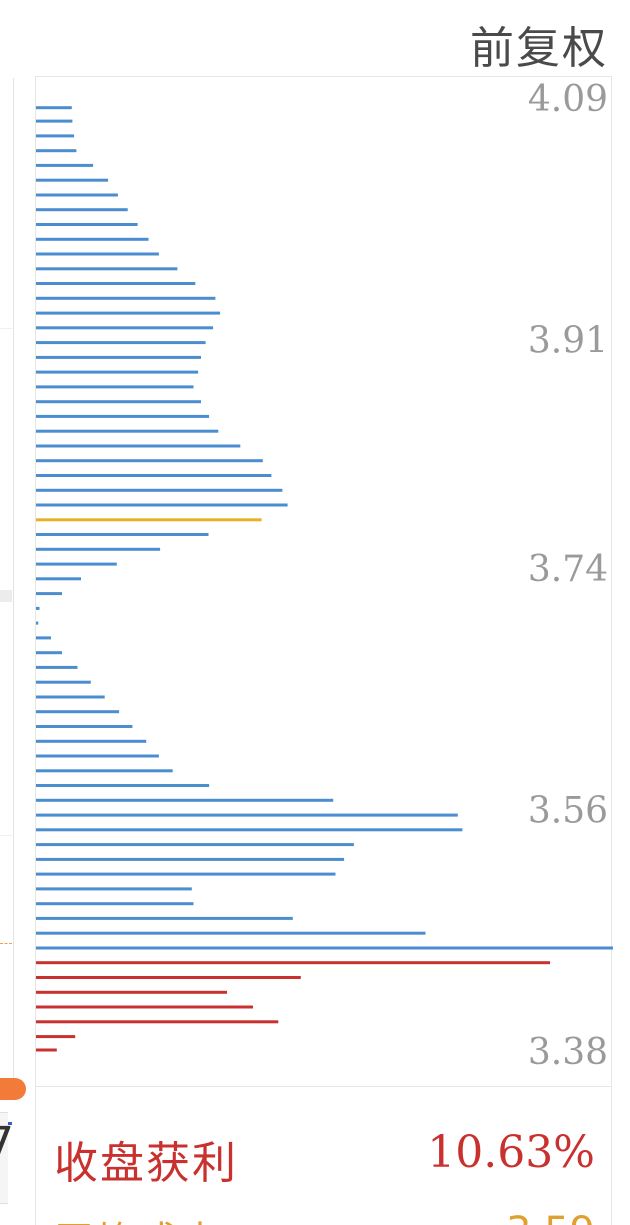  I want to click on price-tick-label: 3.38, so click(568, 1052).